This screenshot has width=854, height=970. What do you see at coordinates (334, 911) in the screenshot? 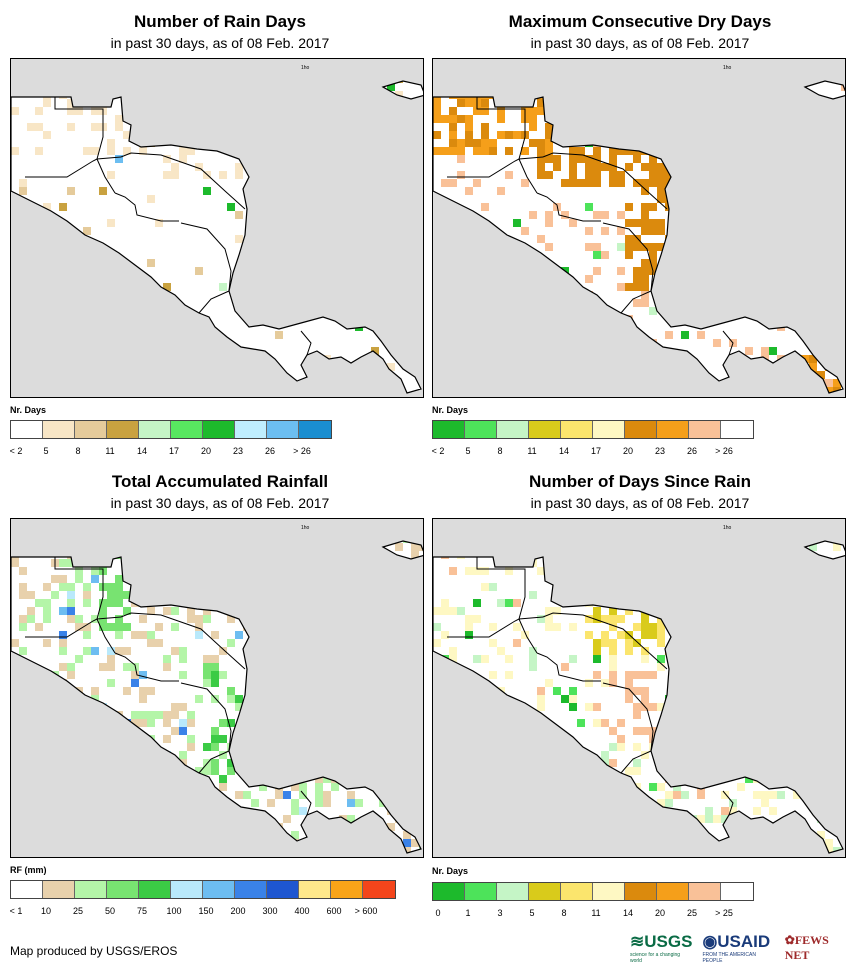
I see `legend-tick-label: 600` at bounding box center [334, 911].